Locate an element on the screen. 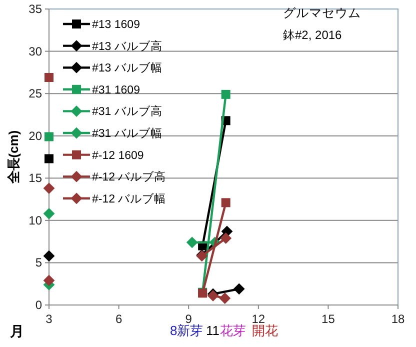  x-tick-label: 6 is located at coordinates (118, 319).